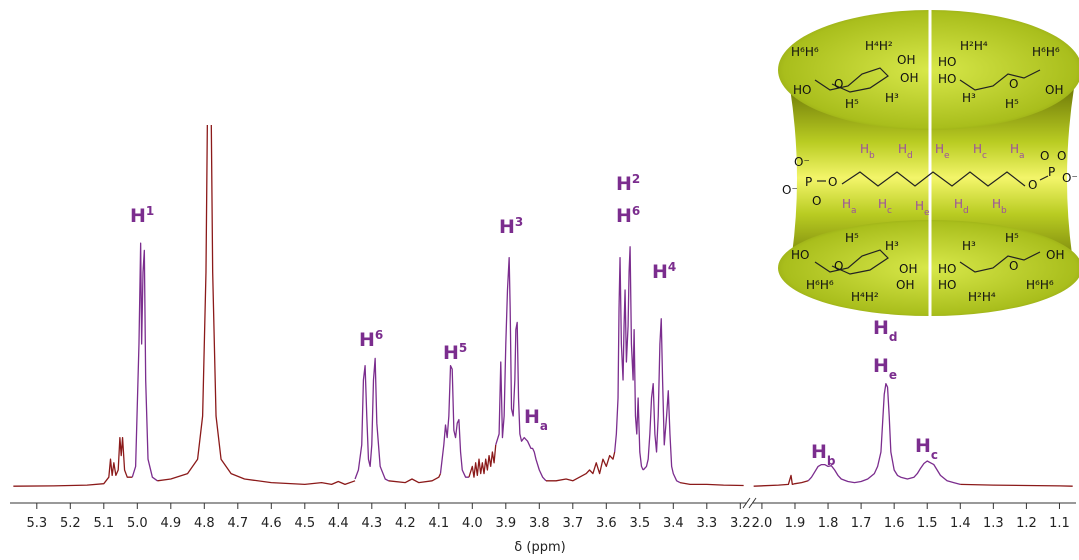 This screenshot has height=560, width=1079. Describe the element at coordinates (993, 523) in the screenshot. I see `x-tick-label: 1.3` at that location.